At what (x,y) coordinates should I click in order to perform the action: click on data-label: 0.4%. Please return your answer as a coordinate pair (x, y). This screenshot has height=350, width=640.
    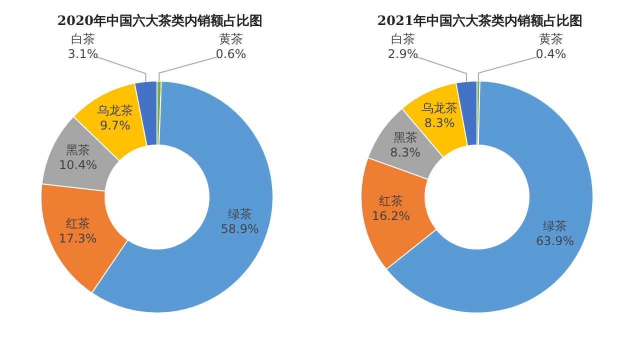
    Looking at the image, I should click on (551, 54).